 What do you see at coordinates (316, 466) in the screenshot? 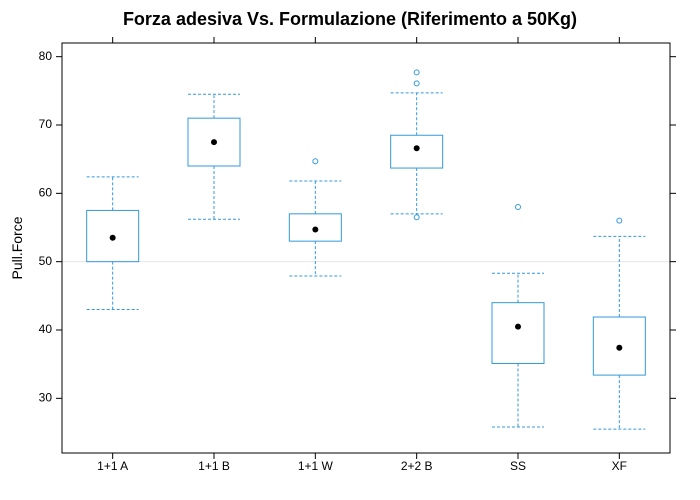
I see `x-tick-label: 1+1 W` at bounding box center [316, 466].